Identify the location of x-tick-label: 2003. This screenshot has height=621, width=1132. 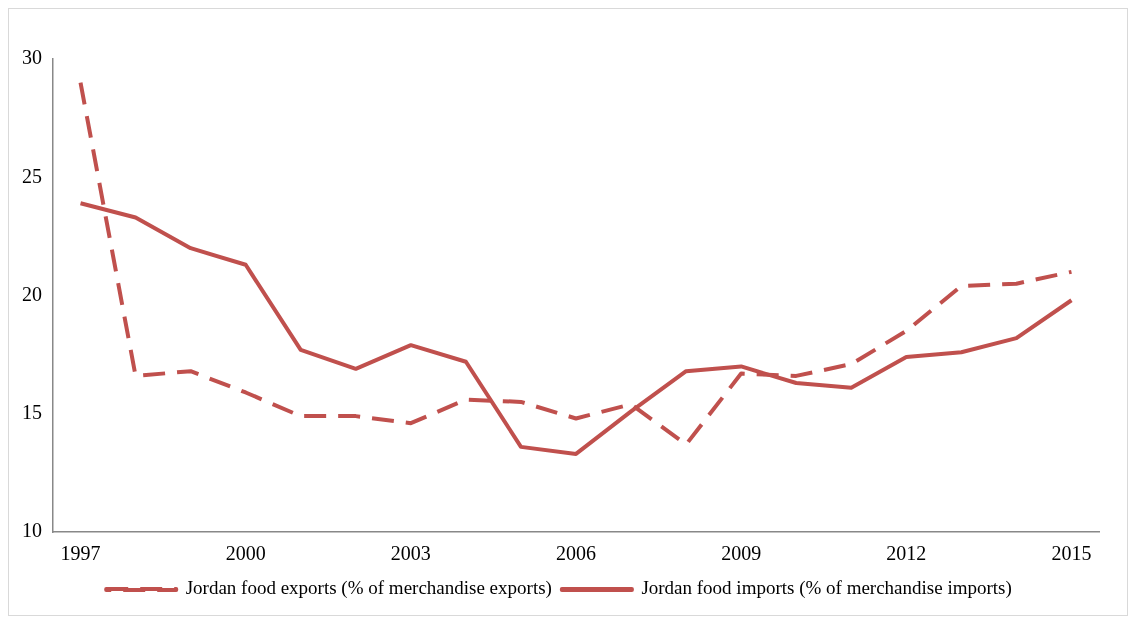
(410, 553).